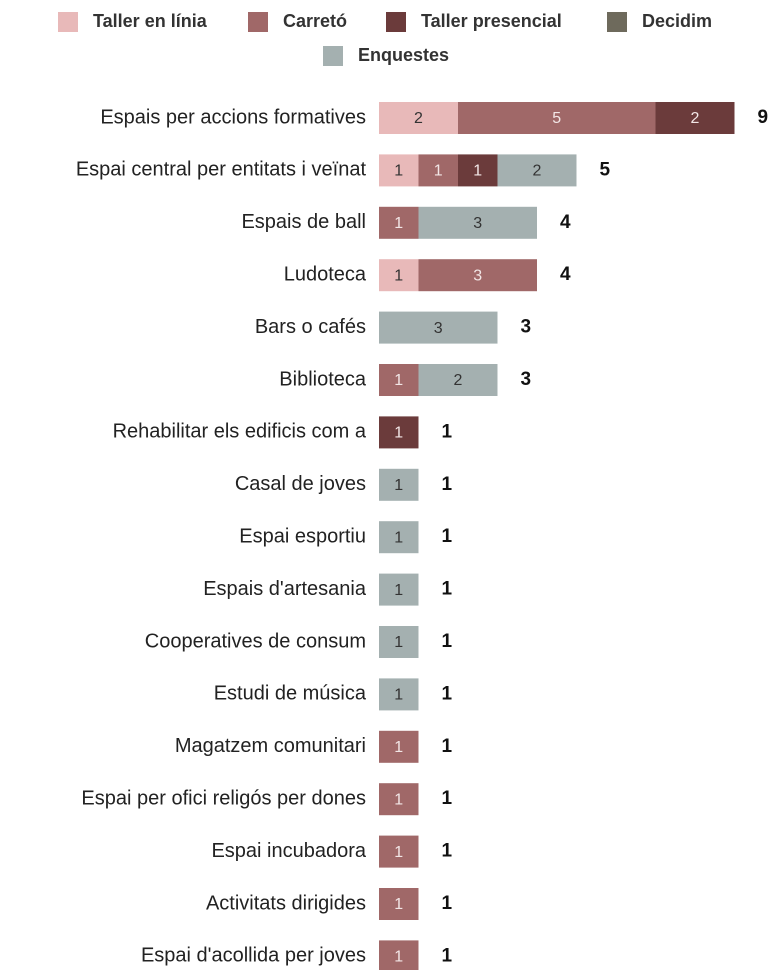 Image resolution: width=773 pixels, height=970 pixels. I want to click on legend-label: Decidim, so click(677, 21).